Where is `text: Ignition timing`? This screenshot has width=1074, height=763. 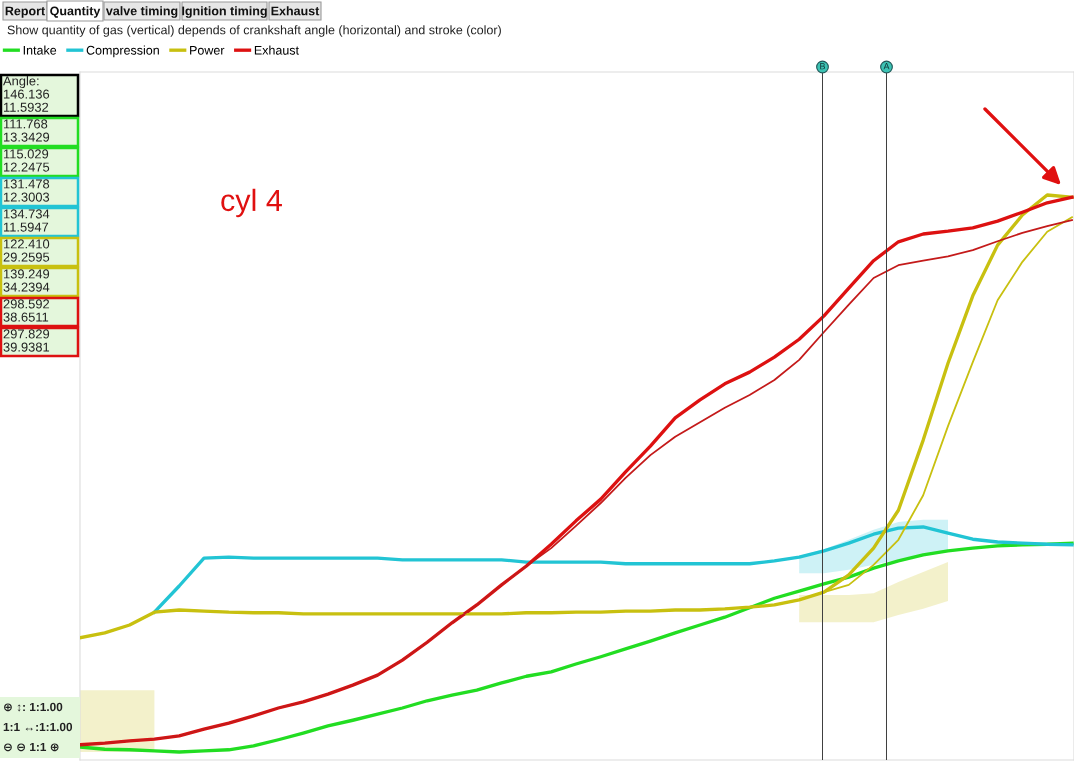
text: Ignition timing is located at coordinates (224, 12).